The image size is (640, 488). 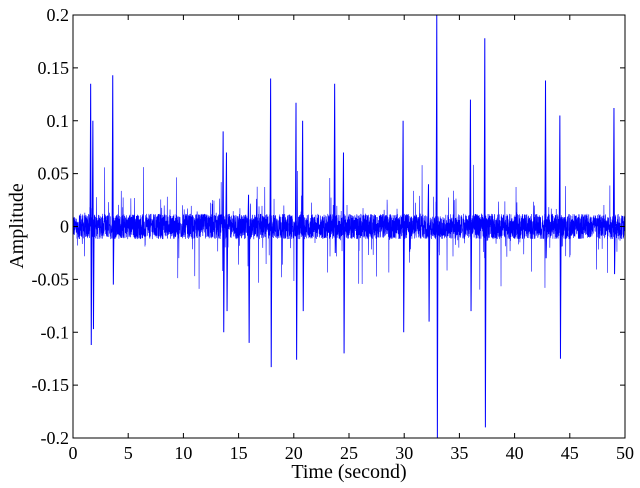 I want to click on y-tick-label: 0.2, so click(x=58, y=15).